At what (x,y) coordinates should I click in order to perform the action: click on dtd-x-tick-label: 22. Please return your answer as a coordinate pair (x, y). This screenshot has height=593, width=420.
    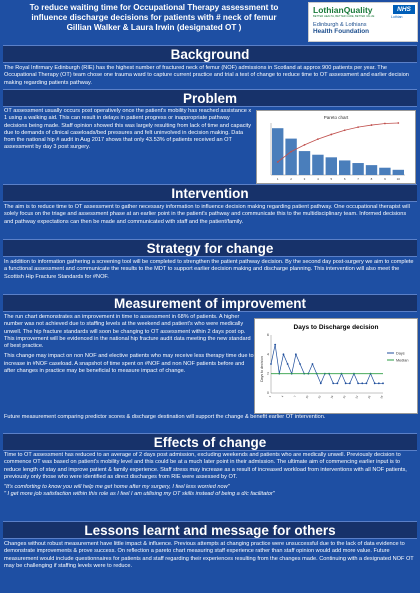
    Looking at the image, I should click on (356, 396).